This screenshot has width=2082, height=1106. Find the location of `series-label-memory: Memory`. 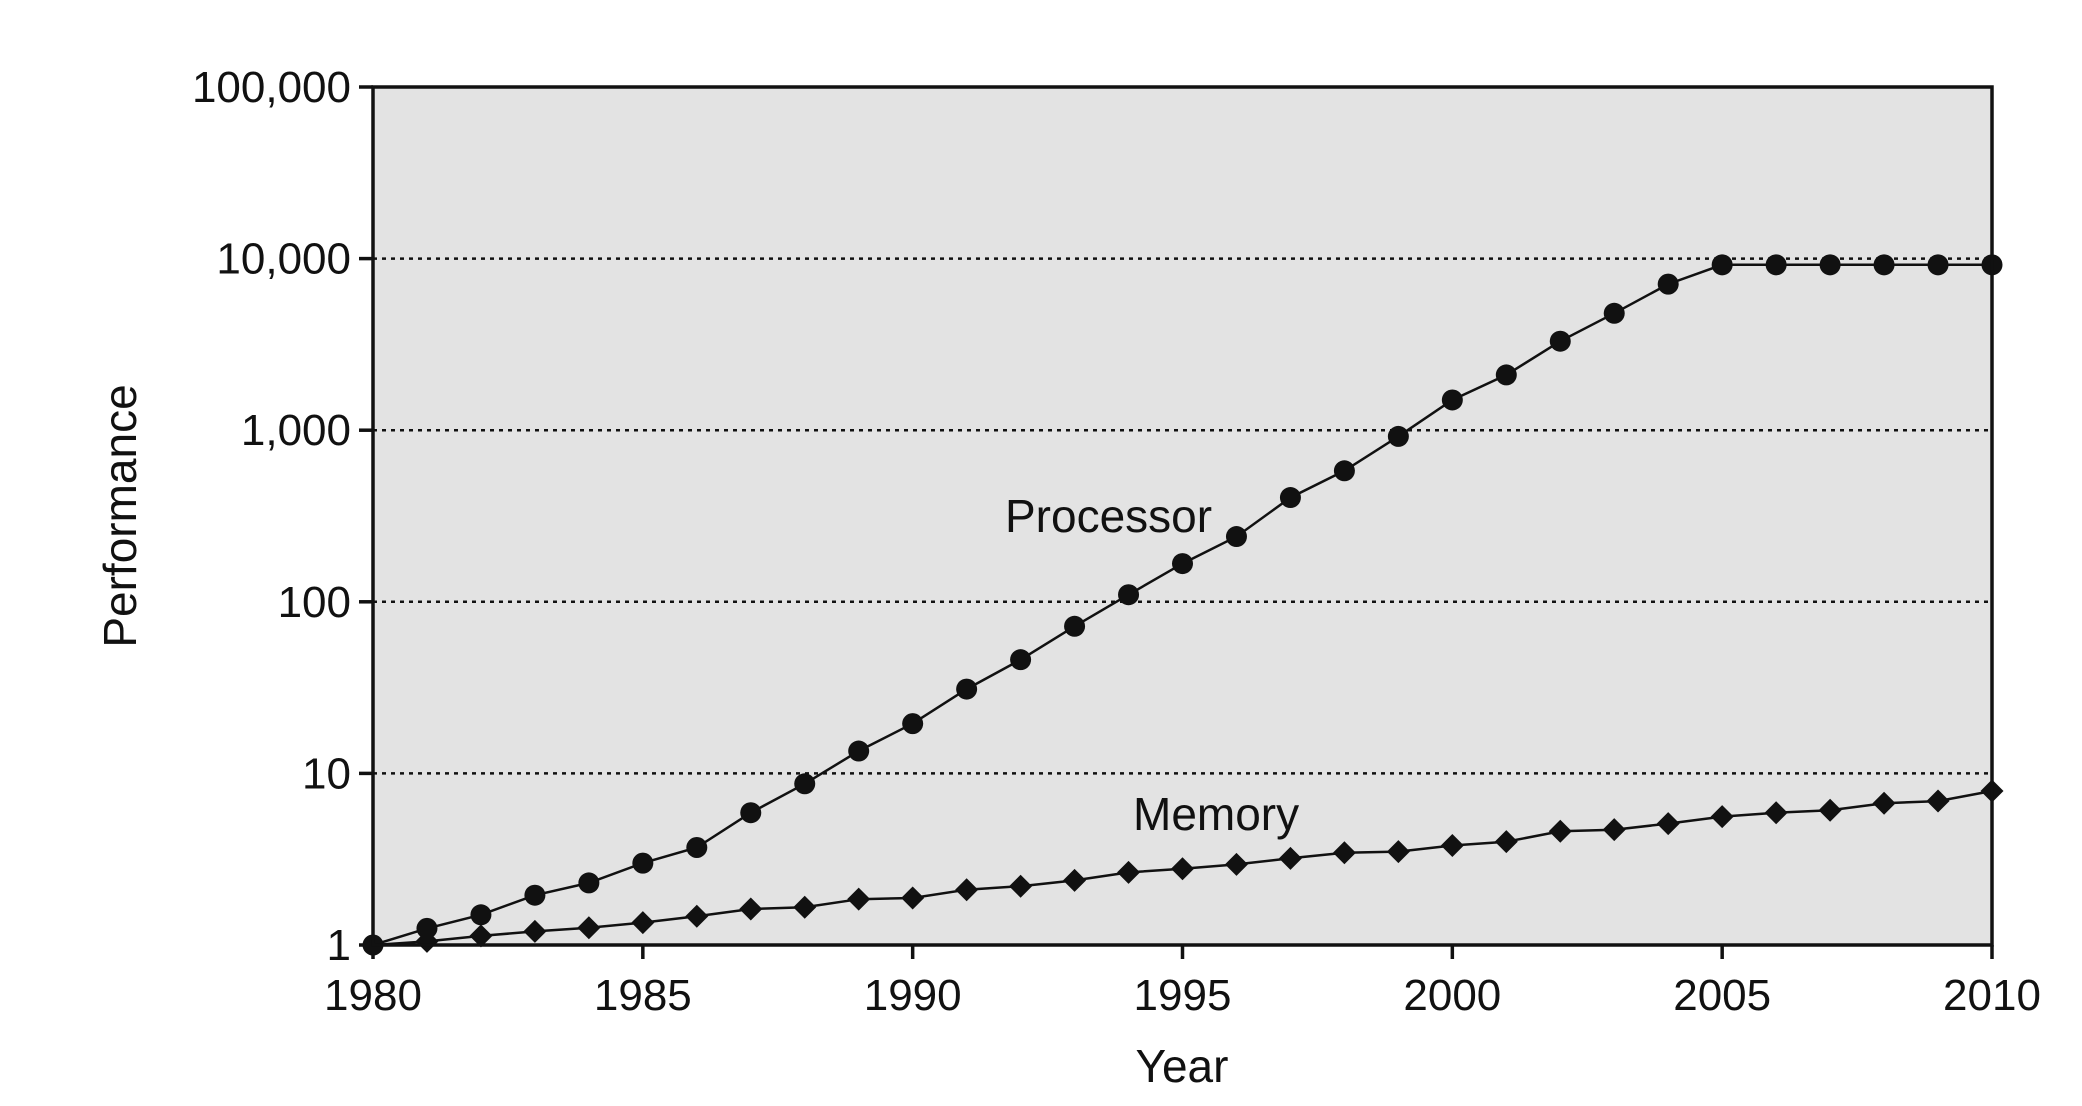

series-label-memory: Memory is located at coordinates (1216, 814).